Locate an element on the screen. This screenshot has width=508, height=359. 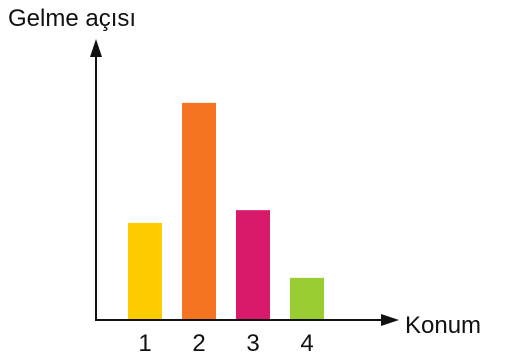
x-axis-title: Konum is located at coordinates (443, 325).